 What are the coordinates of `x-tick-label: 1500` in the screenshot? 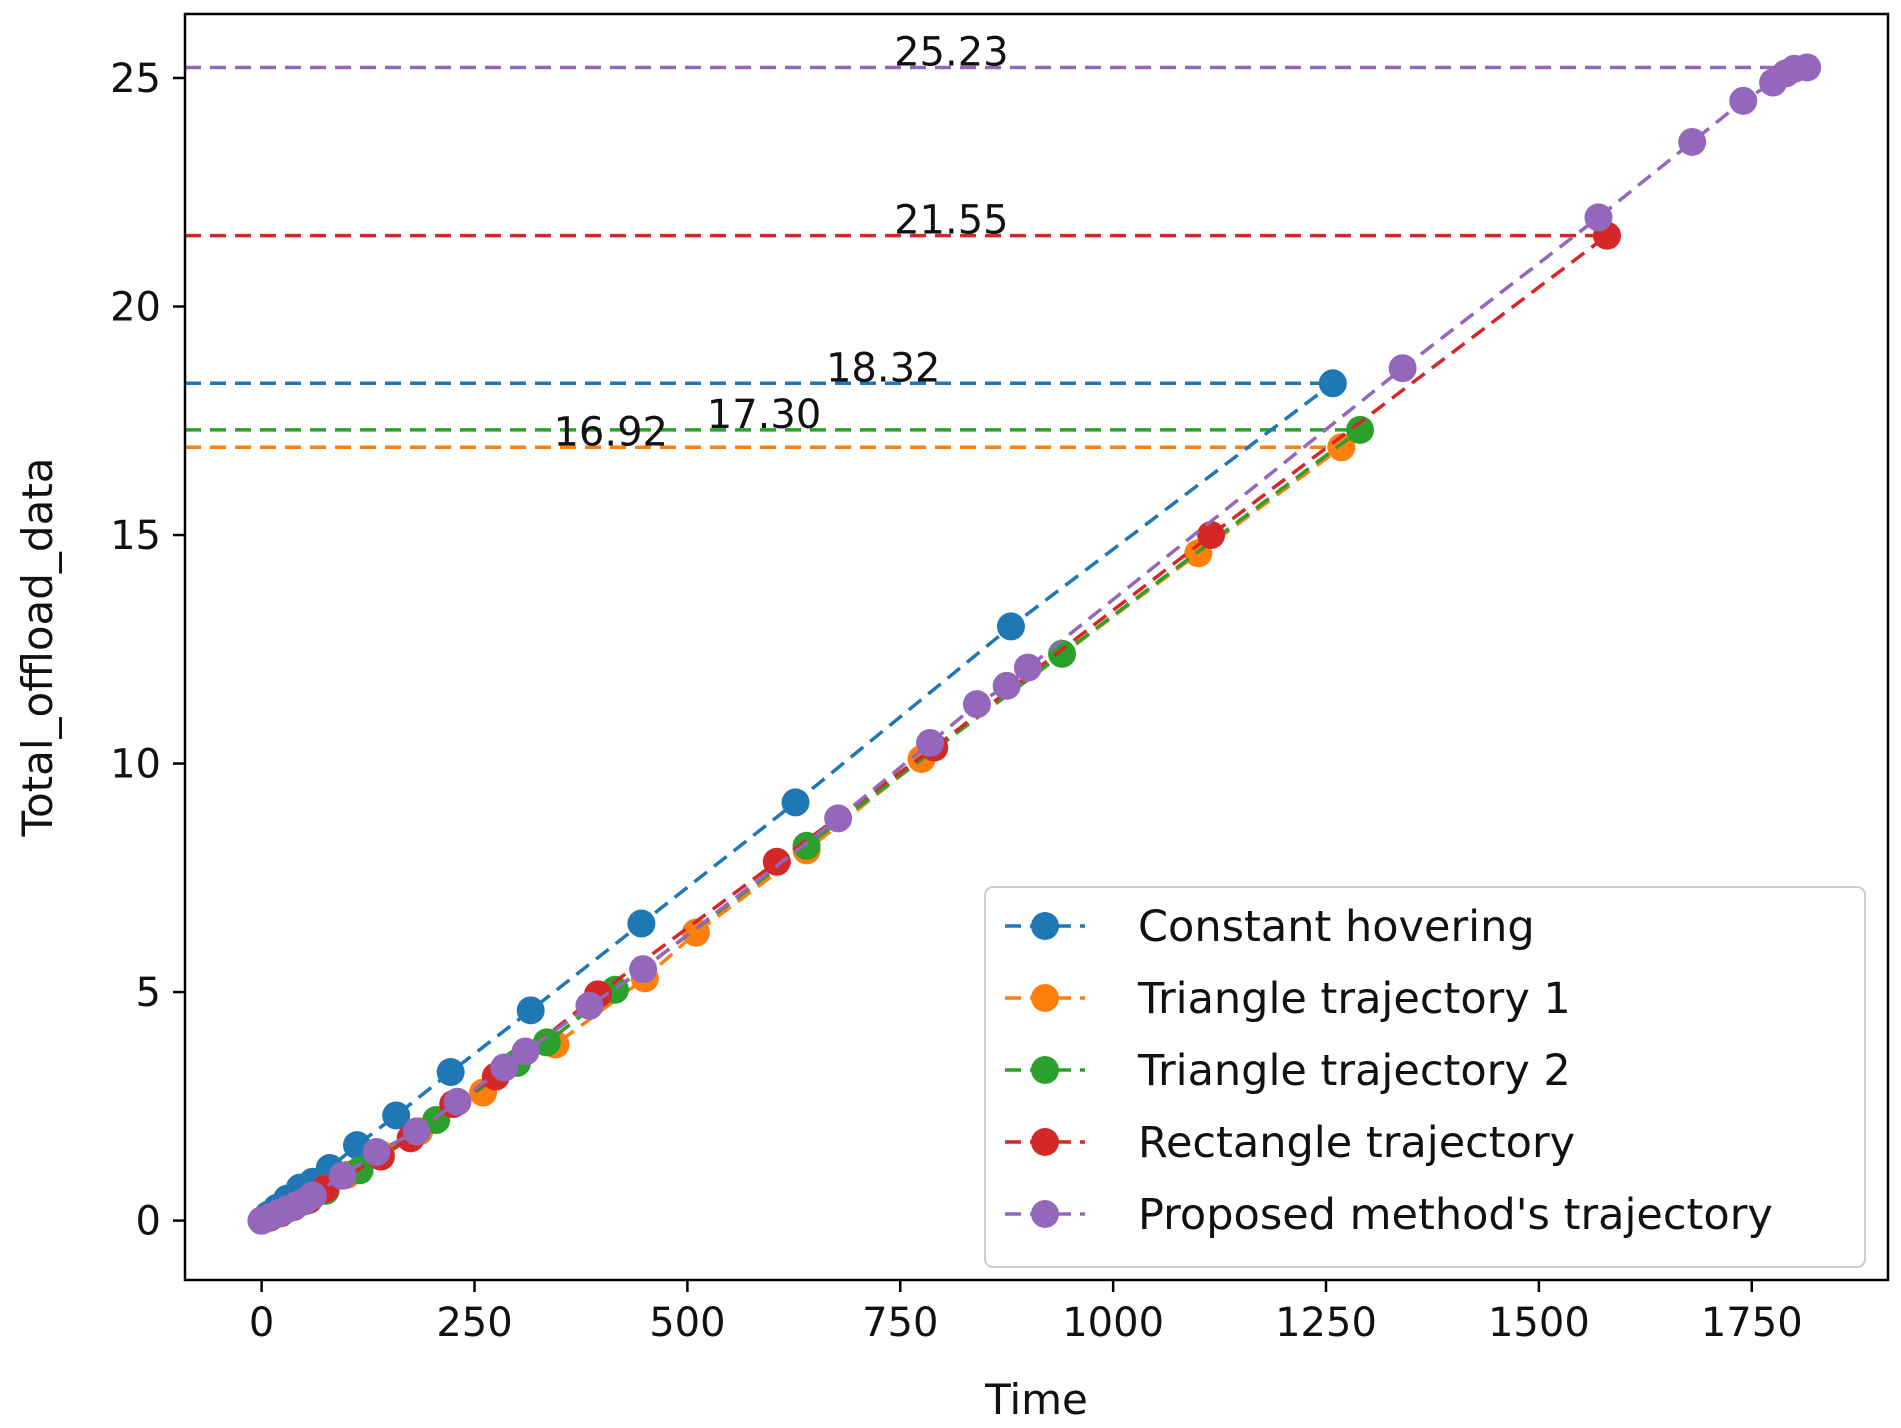 It's located at (1539, 1323).